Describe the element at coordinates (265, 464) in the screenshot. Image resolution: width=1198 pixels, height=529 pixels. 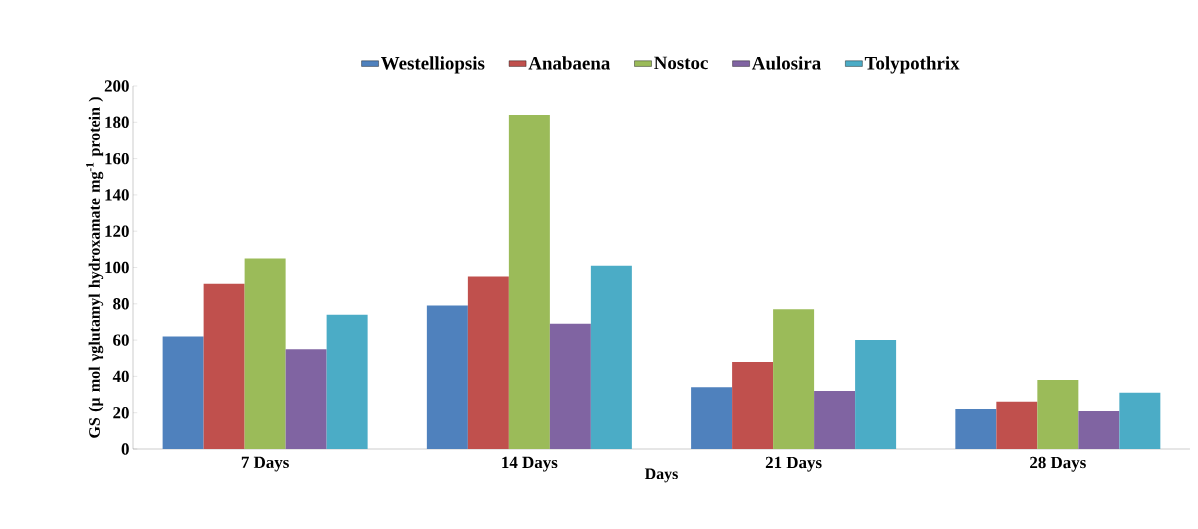
I see `x-tick-label: 7 Days` at that location.